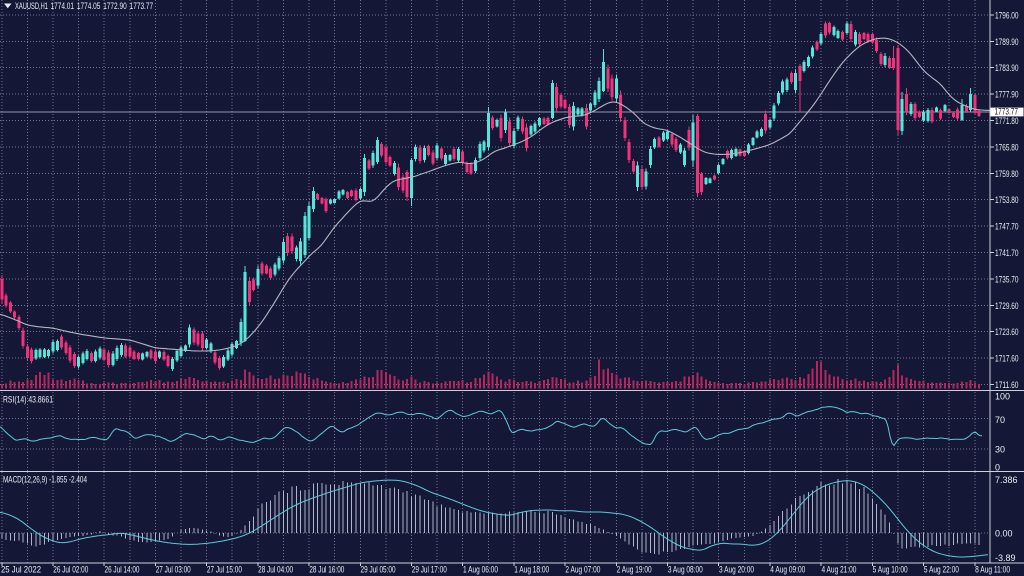 The height and width of the screenshot is (576, 1024). I want to click on svg-text: 1747.70, so click(1007, 227).